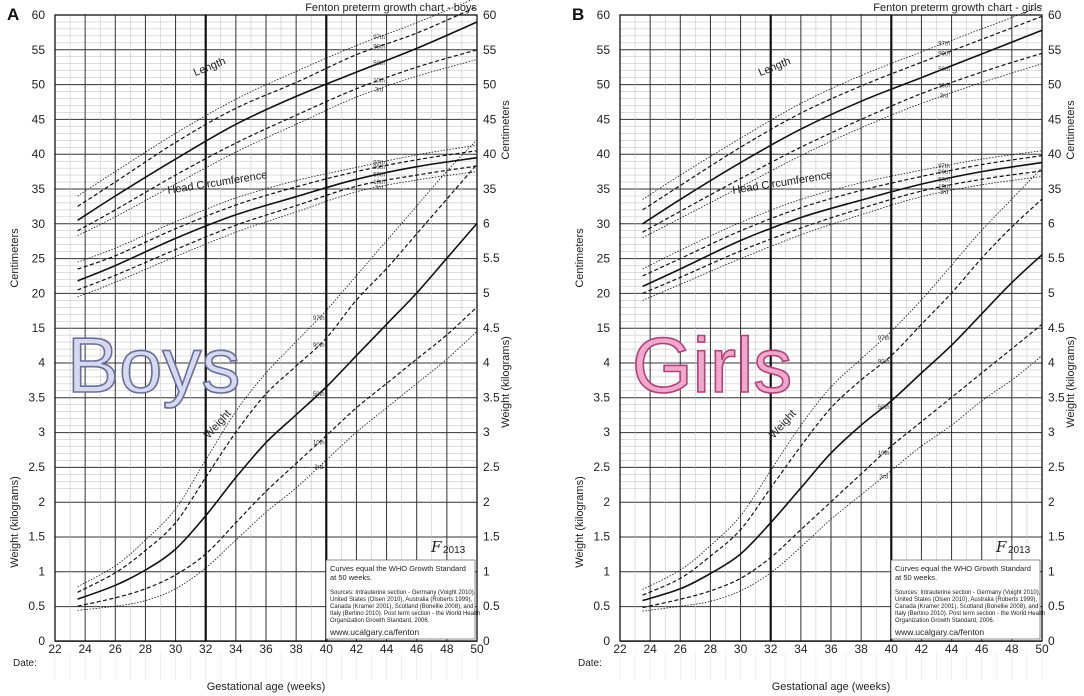  I want to click on y-cm-tick-label: 55, so click(604, 50).